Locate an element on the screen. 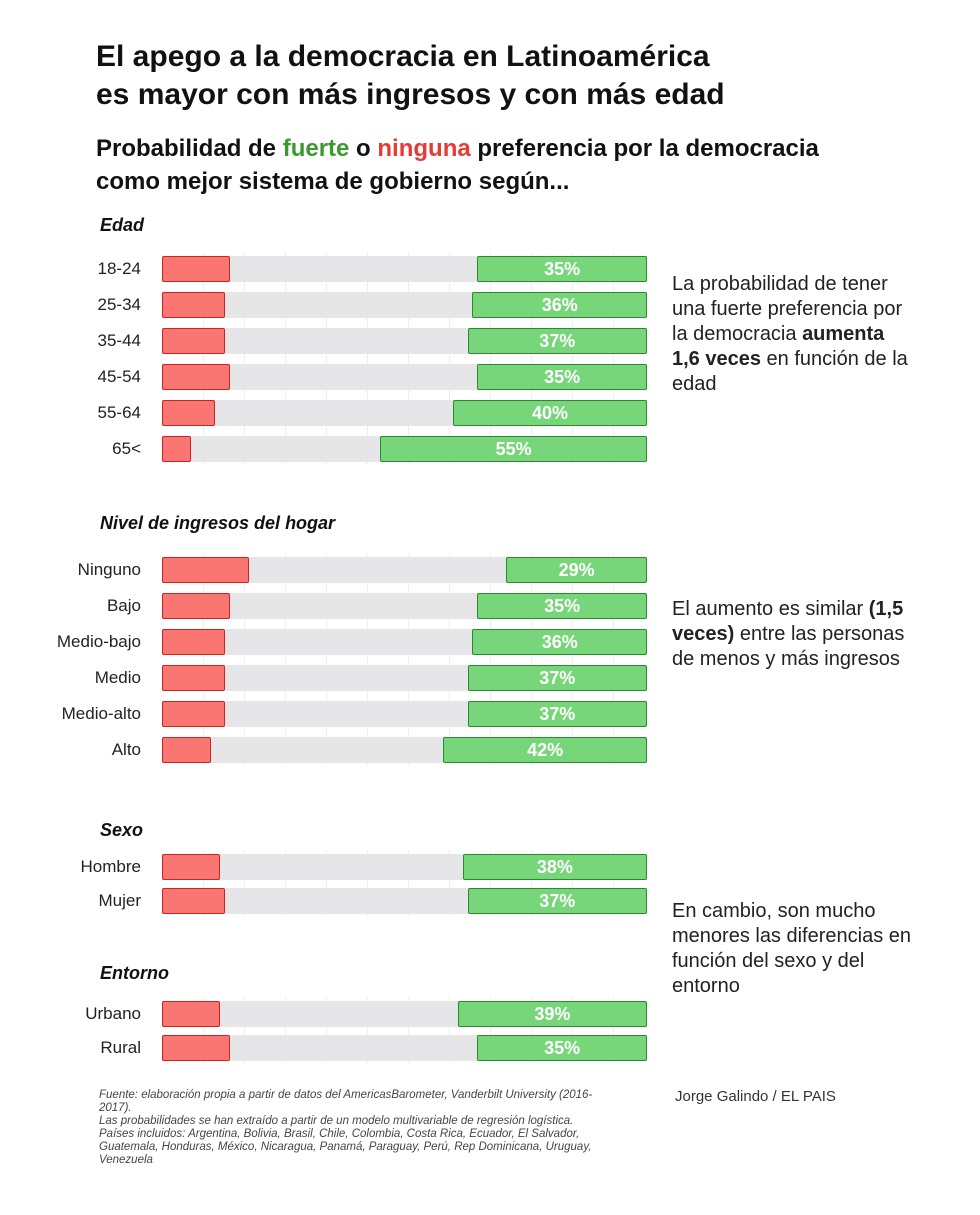 The image size is (980, 1215). category-label: Urbano is located at coordinates (113, 1013).